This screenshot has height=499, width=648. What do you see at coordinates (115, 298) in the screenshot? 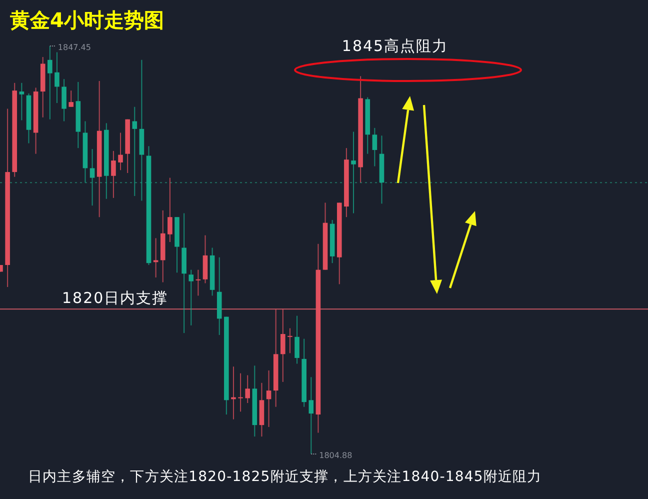
I see `ref-line-label: 1820日内支撑` at bounding box center [115, 298].